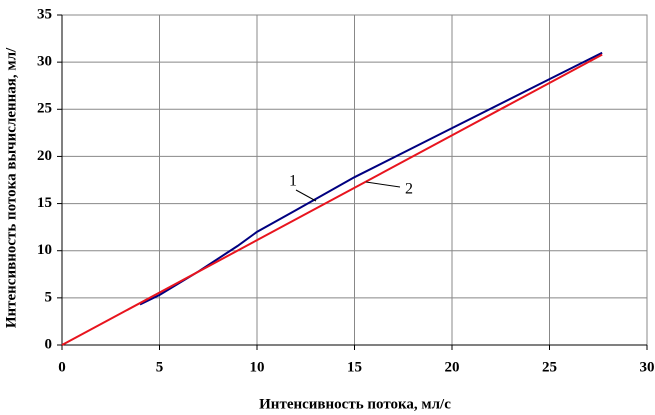  I want to click on x-tick-label: 0, so click(62, 367).